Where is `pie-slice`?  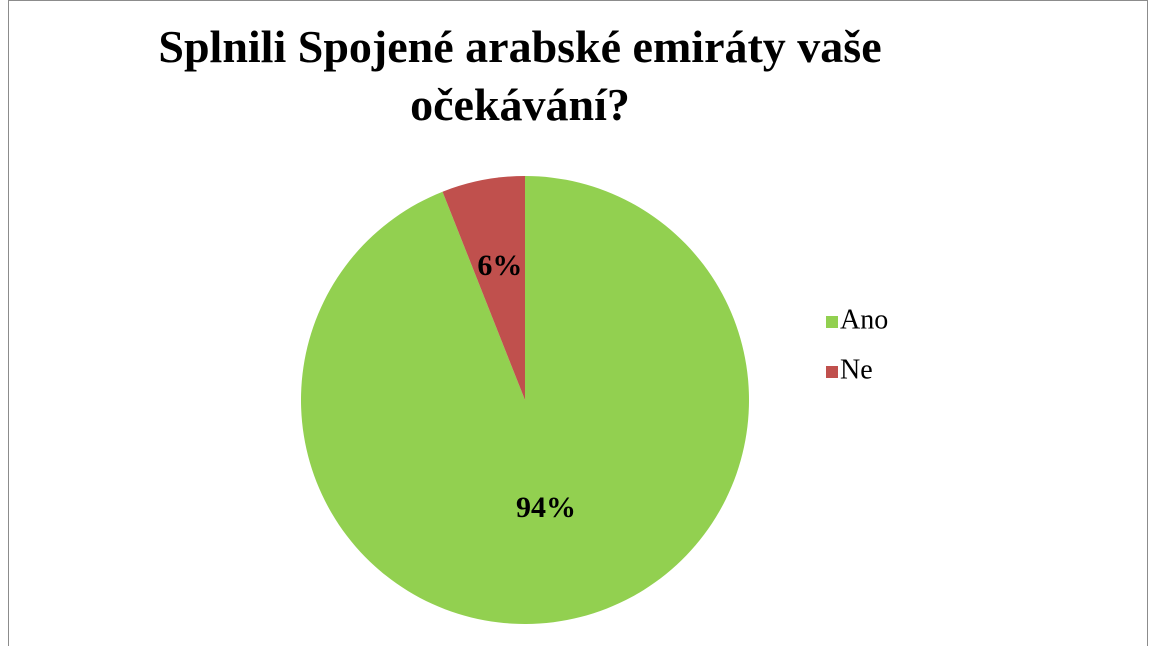 pie-slice is located at coordinates (483, 288).